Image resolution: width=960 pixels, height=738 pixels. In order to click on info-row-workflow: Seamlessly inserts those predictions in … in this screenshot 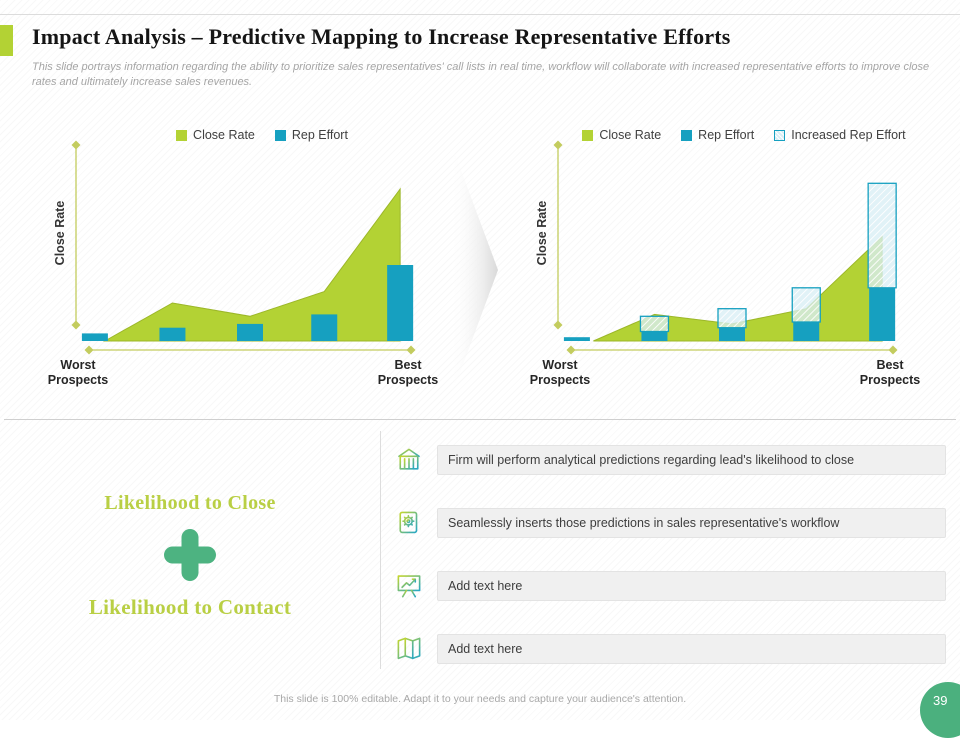, I will do `click(670, 523)`.